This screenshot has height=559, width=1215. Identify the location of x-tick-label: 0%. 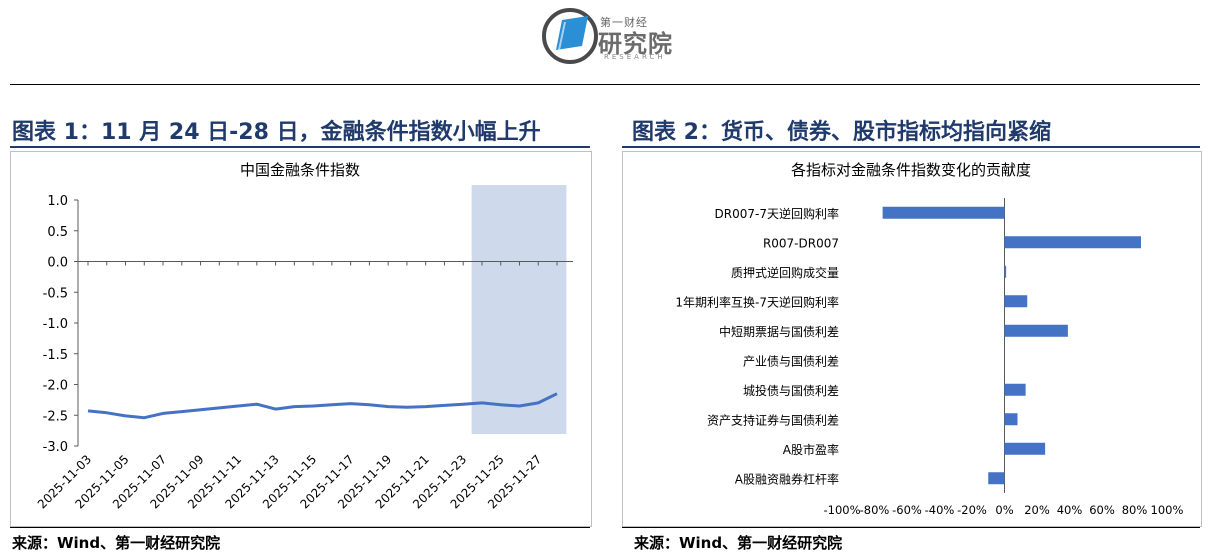
(1004, 510).